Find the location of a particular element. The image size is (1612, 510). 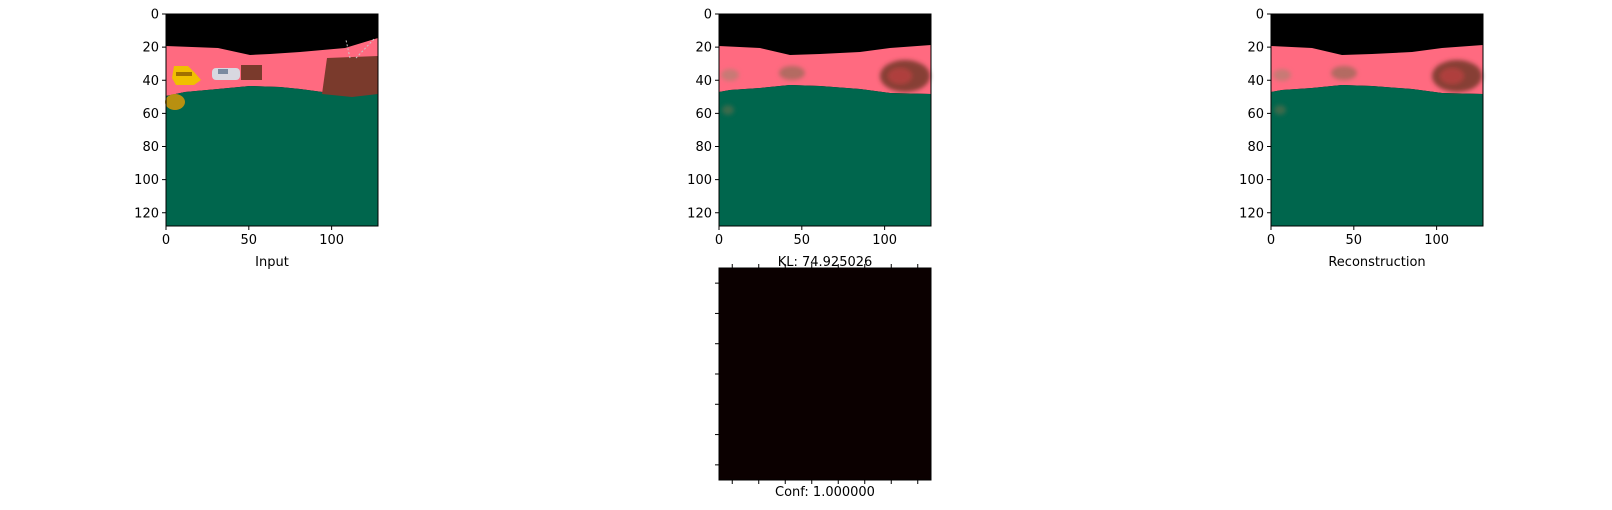

middle-image is located at coordinates (825, 120).